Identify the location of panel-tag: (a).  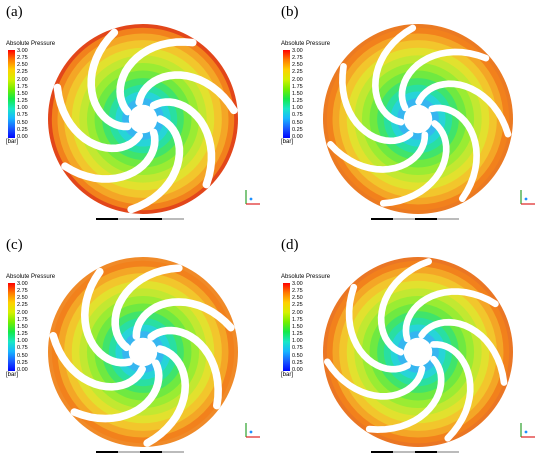
(14, 12).